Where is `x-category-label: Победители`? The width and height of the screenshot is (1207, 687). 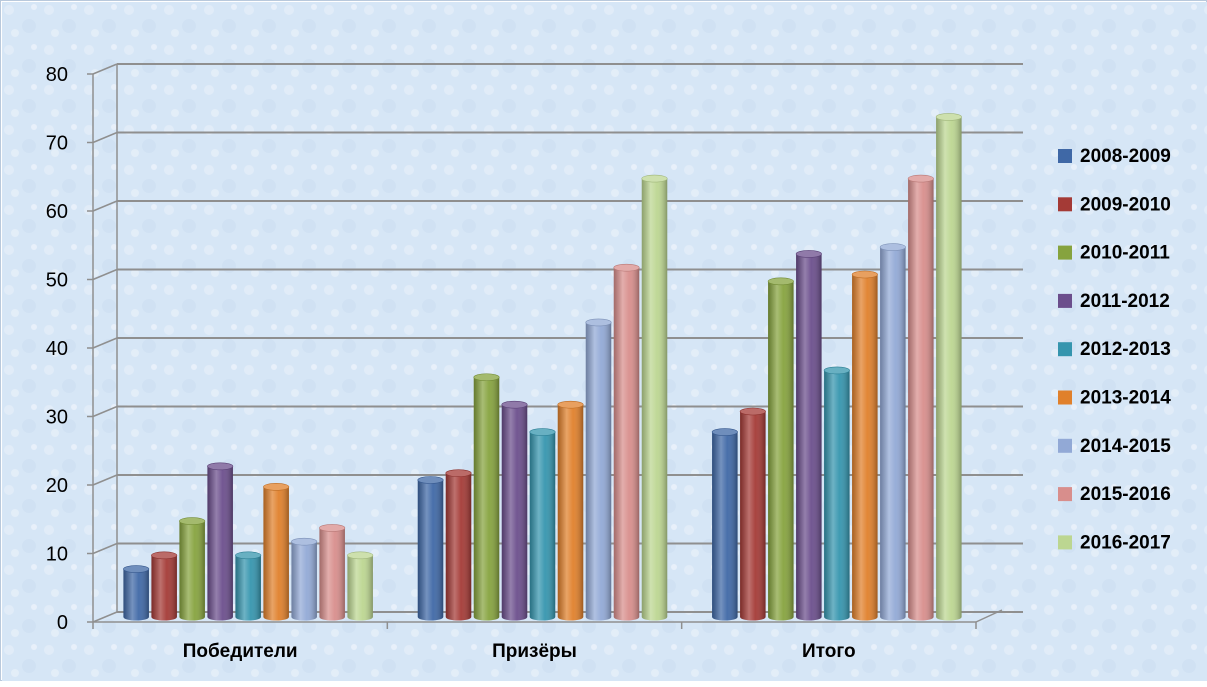 x-category-label: Победители is located at coordinates (240, 651).